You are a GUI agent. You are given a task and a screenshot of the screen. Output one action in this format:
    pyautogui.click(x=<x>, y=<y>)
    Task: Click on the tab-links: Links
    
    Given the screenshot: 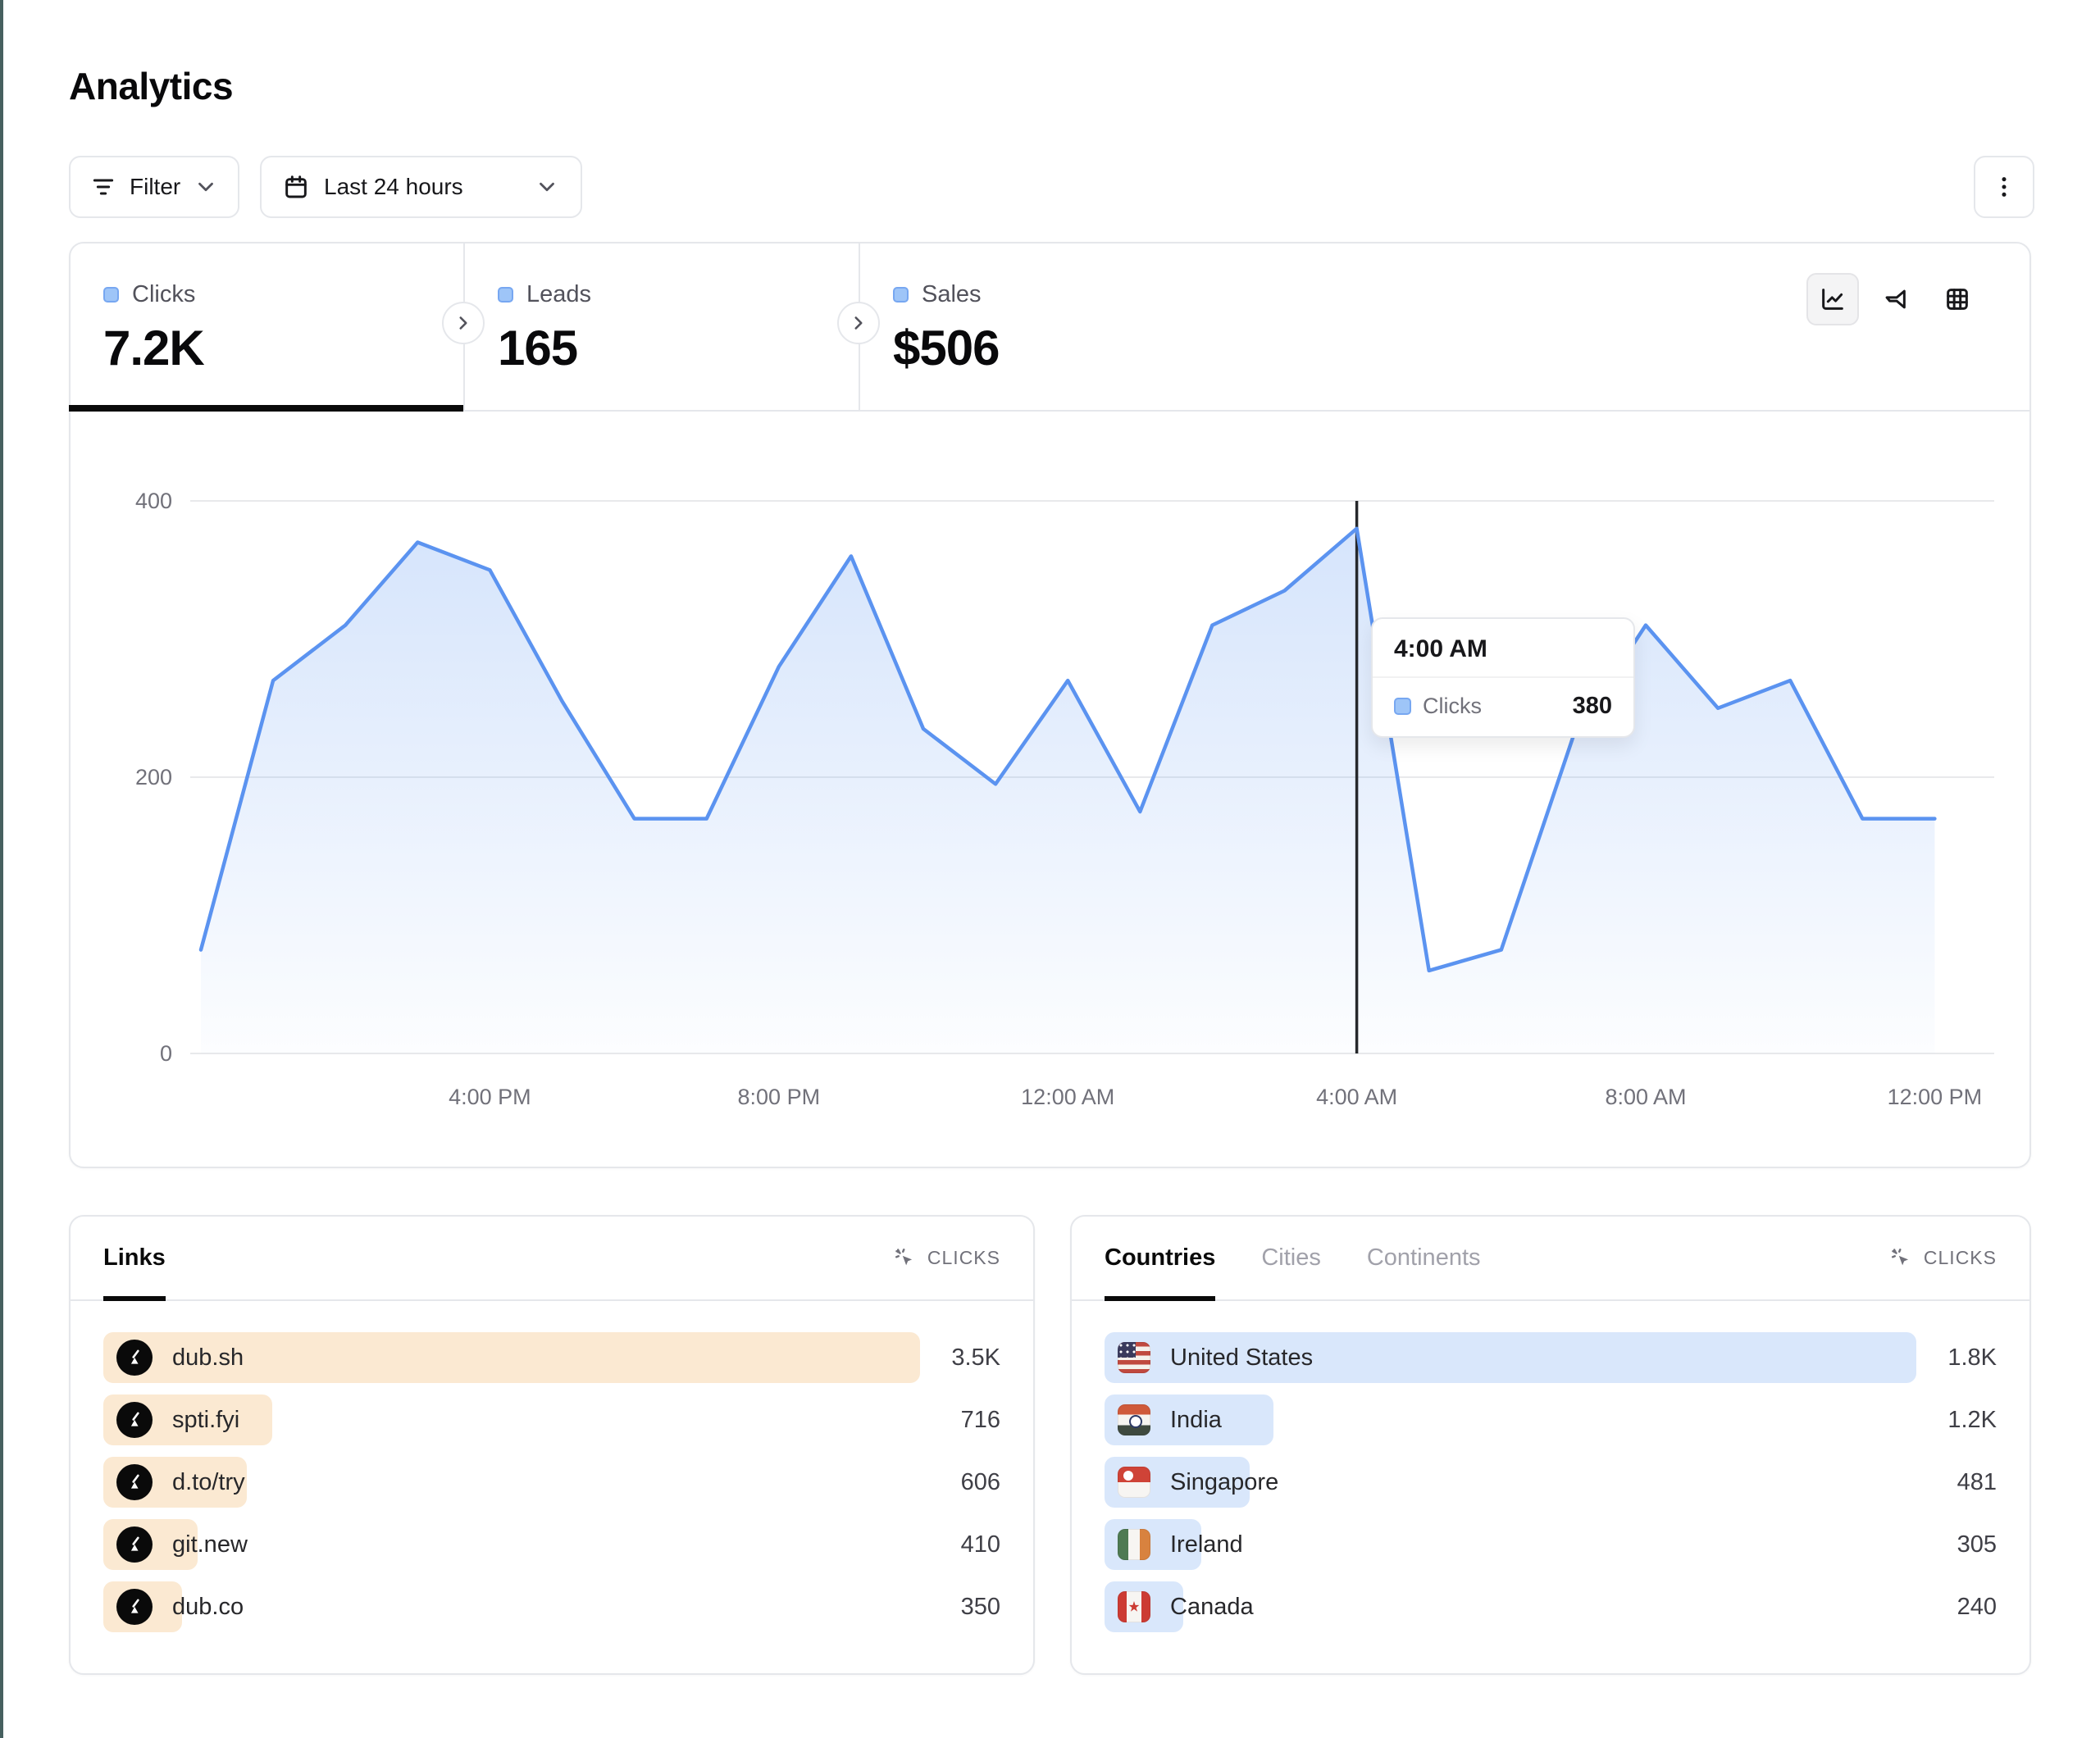 What is the action you would take?
    pyautogui.click(x=134, y=1259)
    